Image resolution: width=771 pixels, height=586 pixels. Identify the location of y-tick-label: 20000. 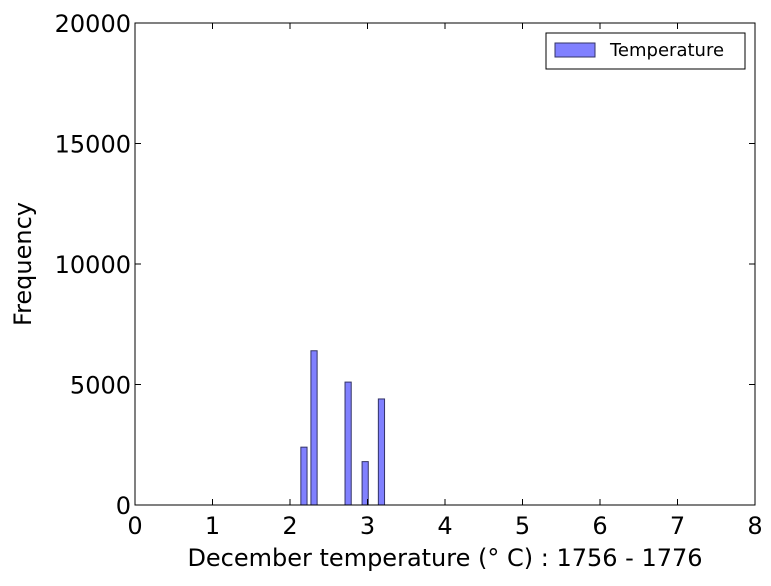
(93, 24).